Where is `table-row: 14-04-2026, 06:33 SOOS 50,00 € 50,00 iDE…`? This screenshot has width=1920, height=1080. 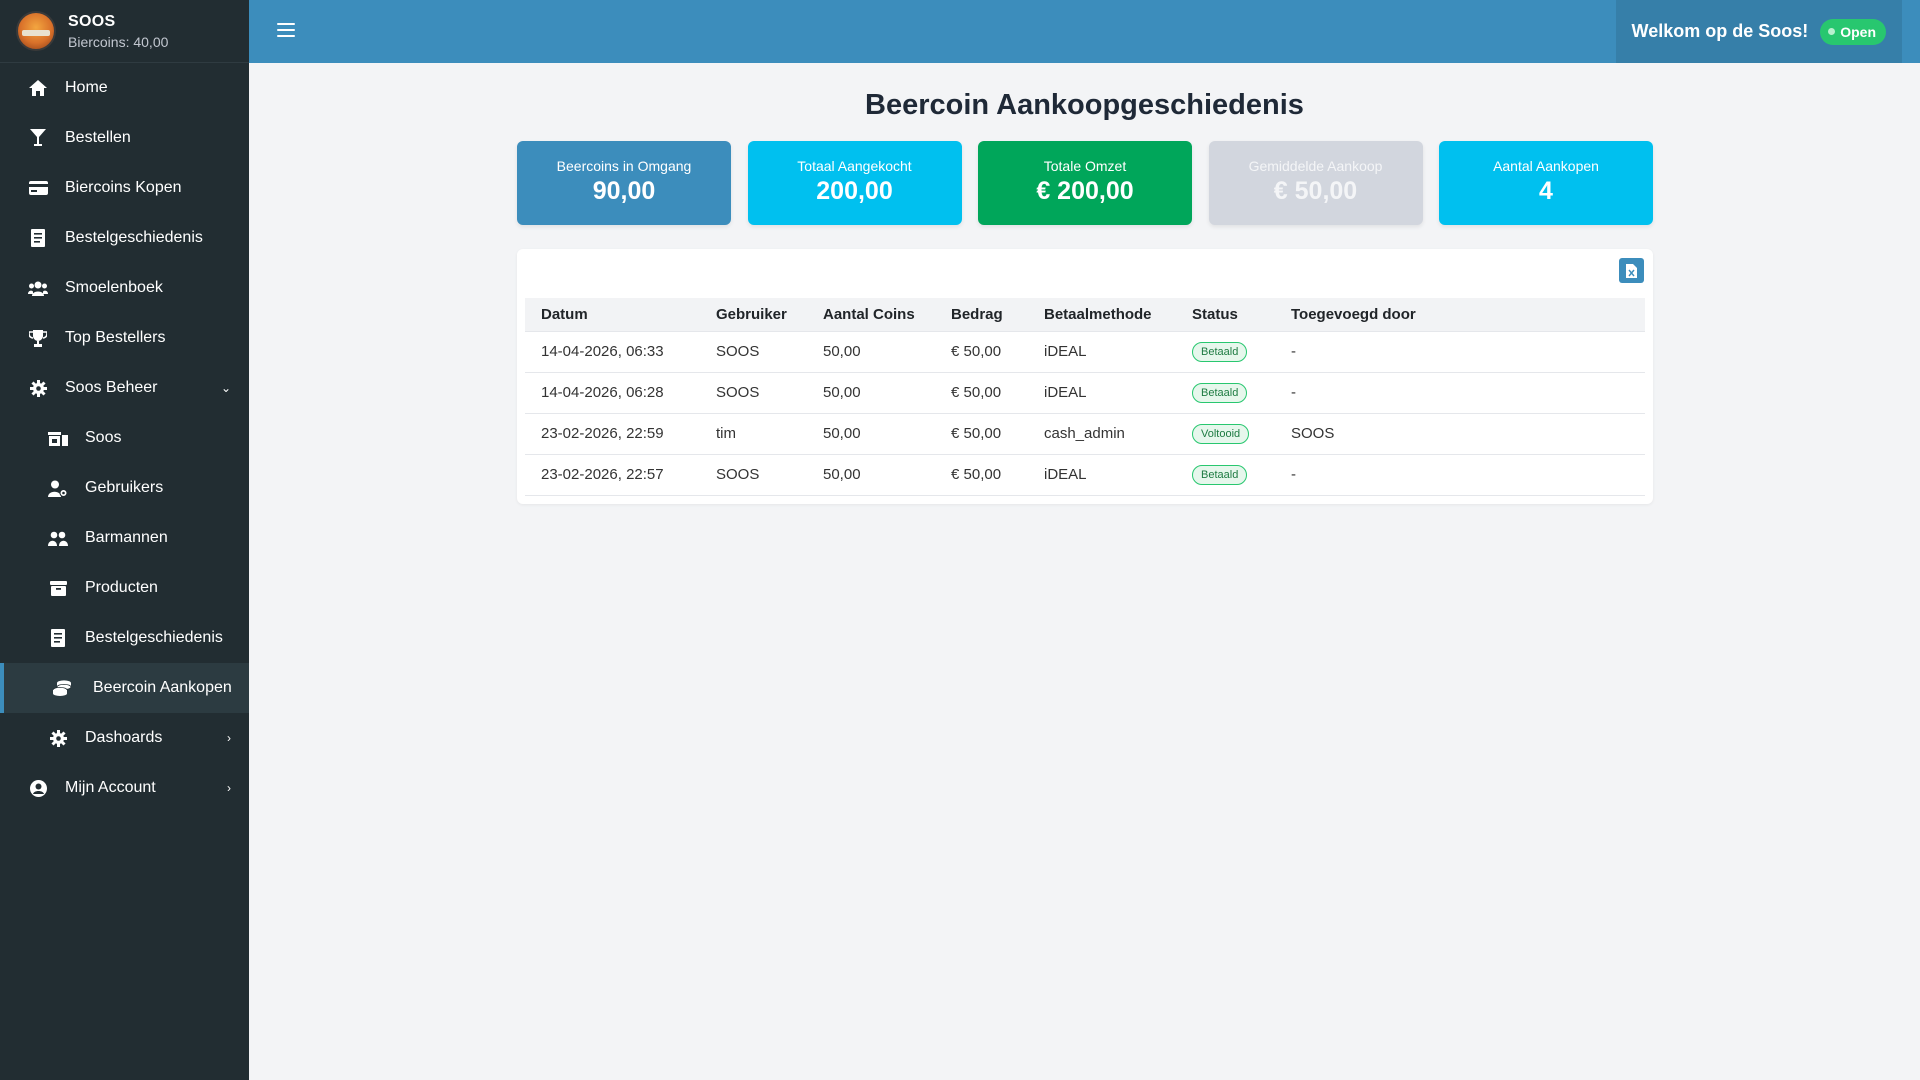
table-row: 14-04-2026, 06:33 SOOS 50,00 € 50,00 iDE… is located at coordinates (1085, 351).